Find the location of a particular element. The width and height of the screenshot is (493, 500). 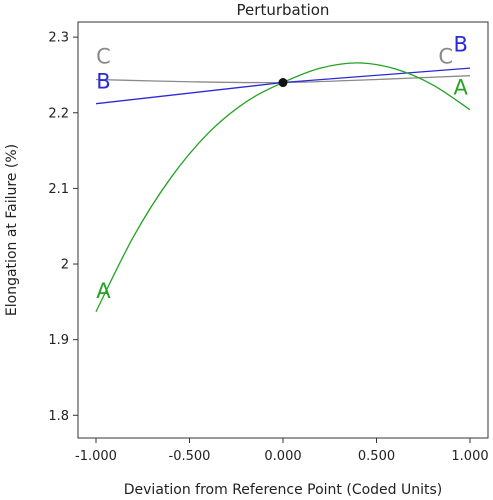

chart-title: Perturbation is located at coordinates (283, 10).